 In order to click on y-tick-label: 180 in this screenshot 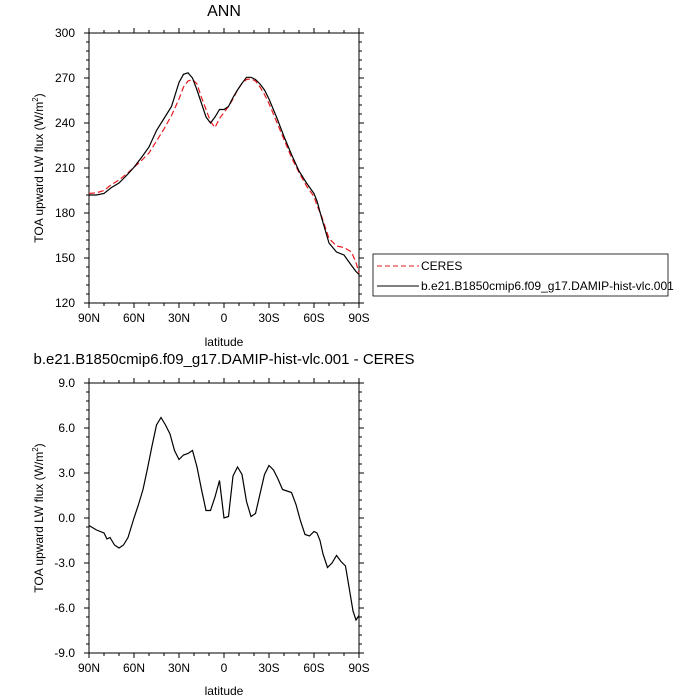, I will do `click(65, 213)`.